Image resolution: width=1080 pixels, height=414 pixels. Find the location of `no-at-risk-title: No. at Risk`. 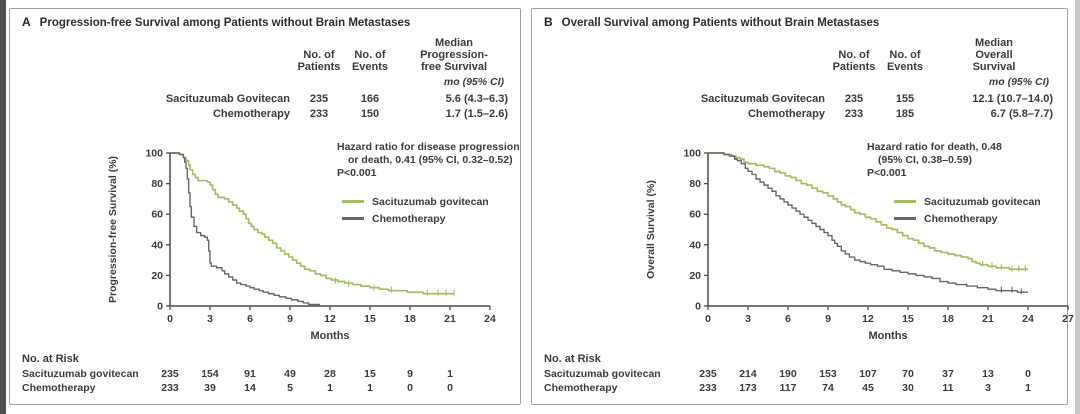

no-at-risk-title: No. at Risk is located at coordinates (50, 359).